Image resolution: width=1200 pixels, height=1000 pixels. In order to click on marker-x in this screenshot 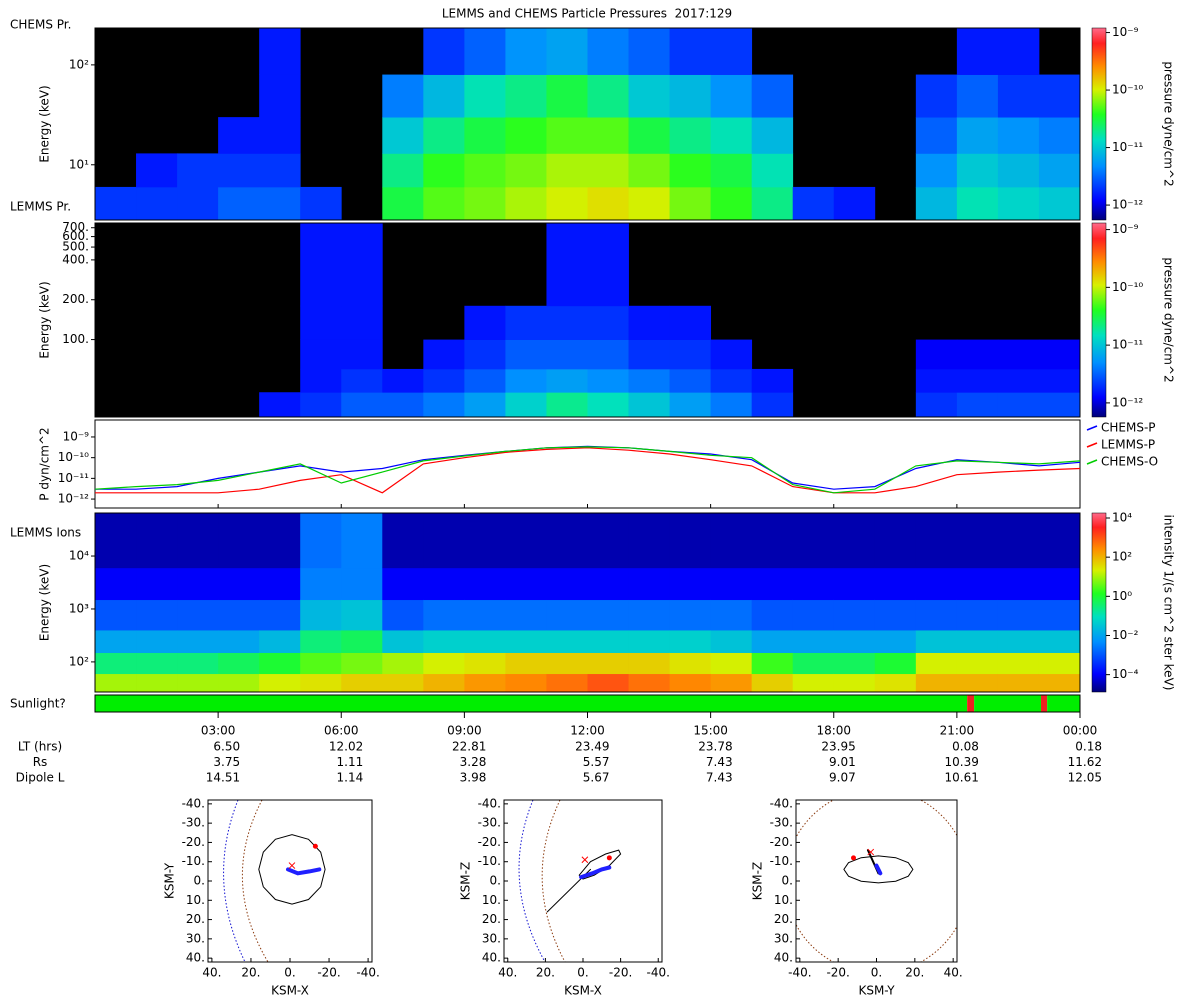, I will do `click(585, 860)`.